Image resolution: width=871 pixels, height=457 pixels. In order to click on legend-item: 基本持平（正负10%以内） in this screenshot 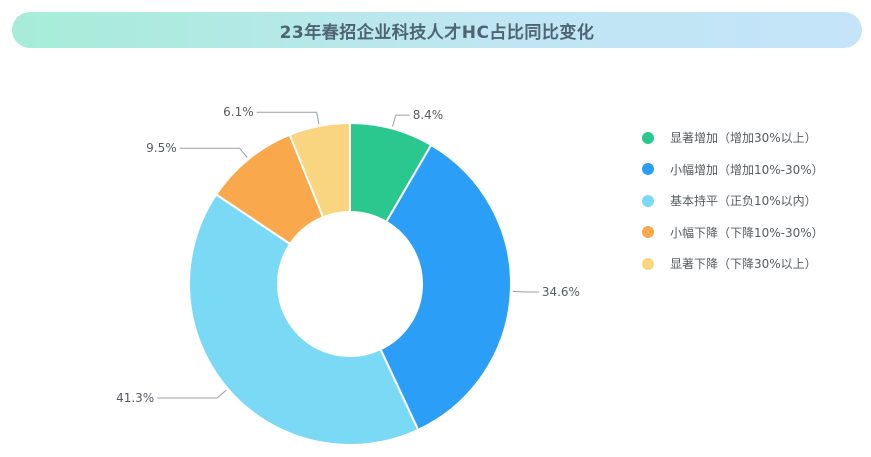, I will do `click(733, 201)`.